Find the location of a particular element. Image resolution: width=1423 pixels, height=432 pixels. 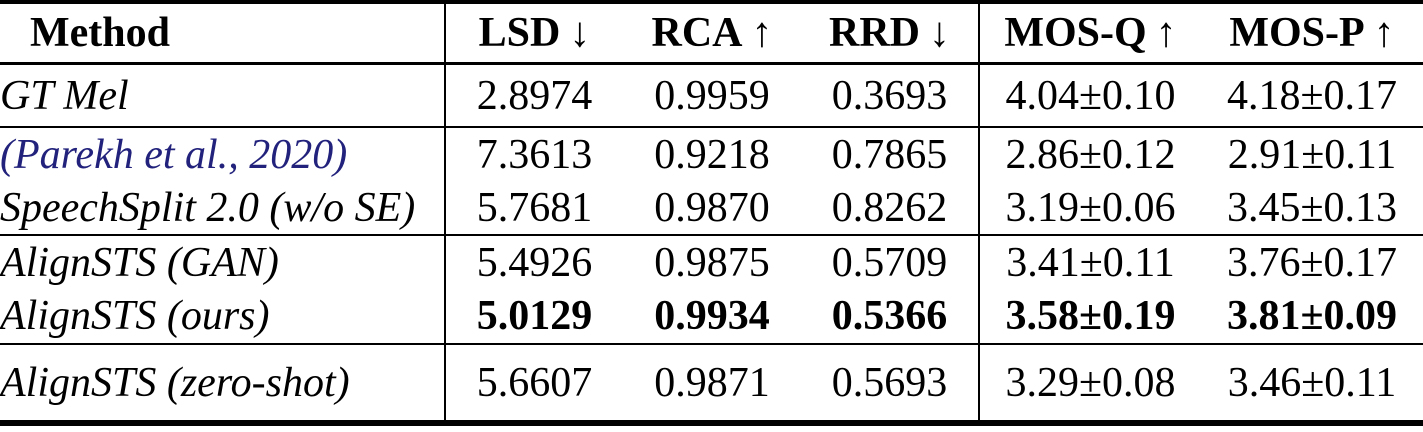

col-header-lsd-label: LSD is located at coordinates (519, 33).